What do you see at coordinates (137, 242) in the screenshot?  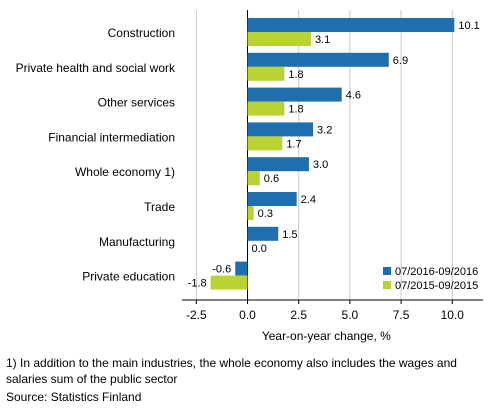 I see `category-label: Manufacturing` at bounding box center [137, 242].